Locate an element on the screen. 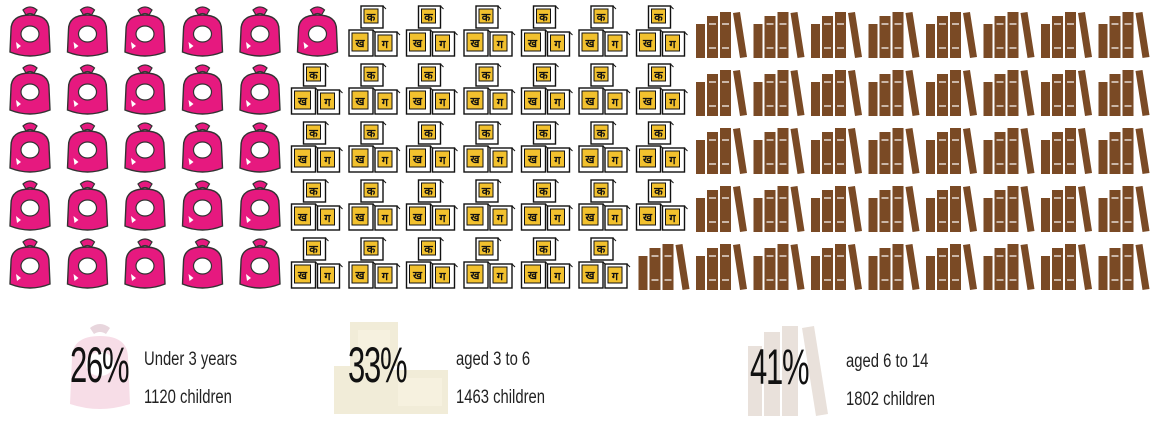  label-3-to-6: aged 3 to 6 is located at coordinates (493, 359).